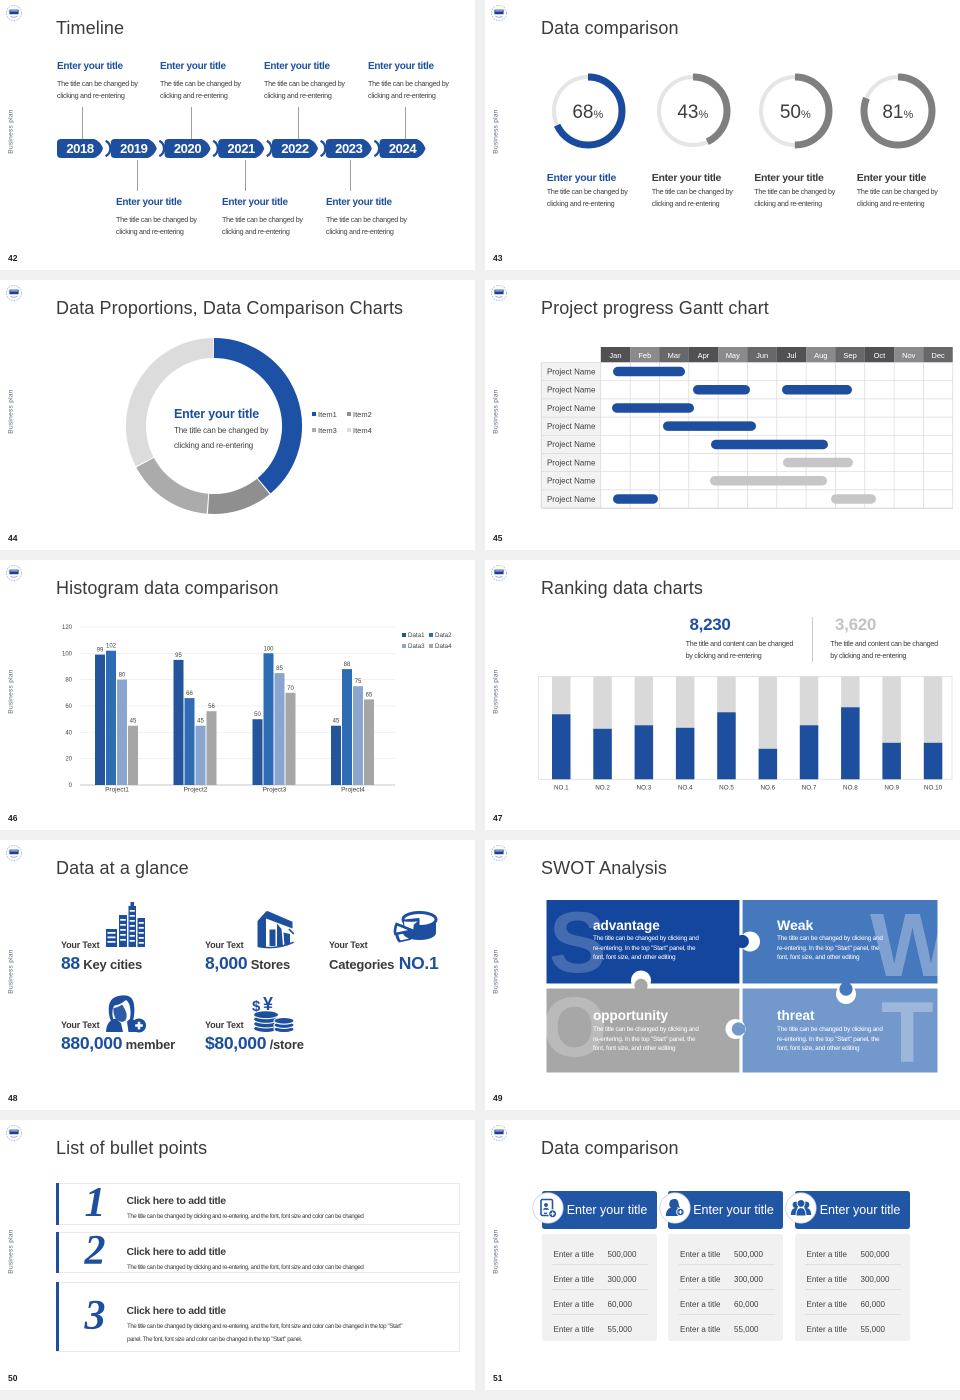 The image size is (960, 1400). I want to click on svg-text: S, so click(577, 943).